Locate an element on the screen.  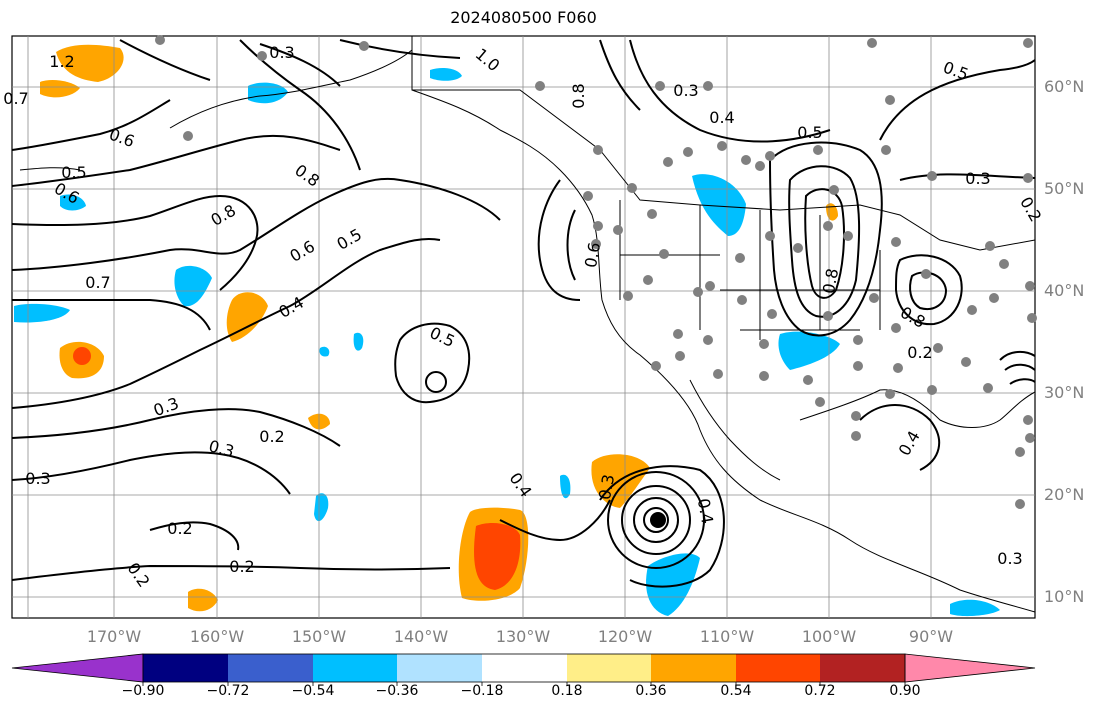
contour-label: 0.6 is located at coordinates (592, 255).